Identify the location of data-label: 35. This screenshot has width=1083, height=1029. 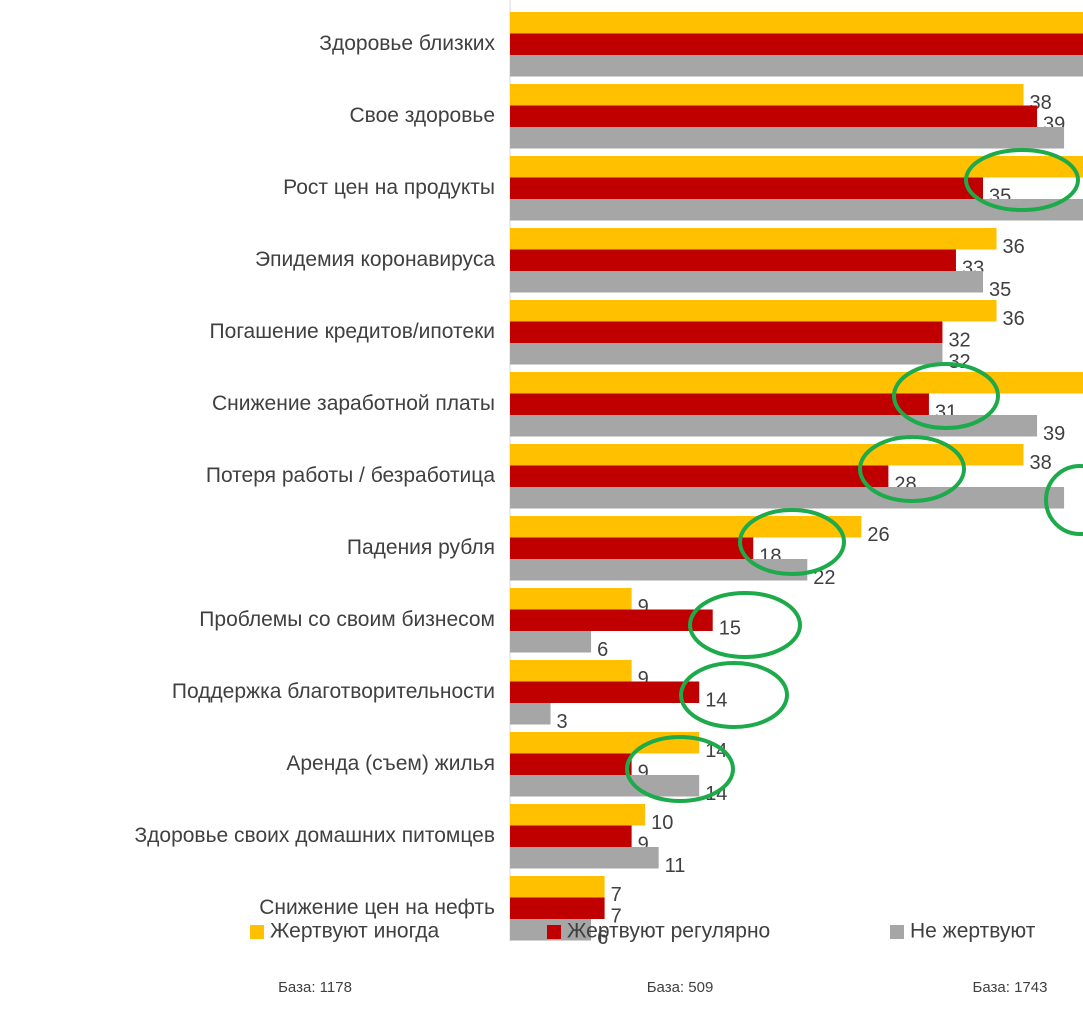
(1000, 290).